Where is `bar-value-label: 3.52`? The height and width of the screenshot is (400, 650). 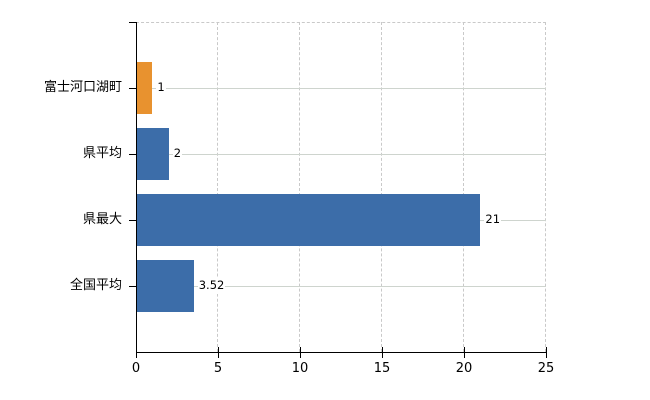
bar-value-label: 3.52 is located at coordinates (211, 285).